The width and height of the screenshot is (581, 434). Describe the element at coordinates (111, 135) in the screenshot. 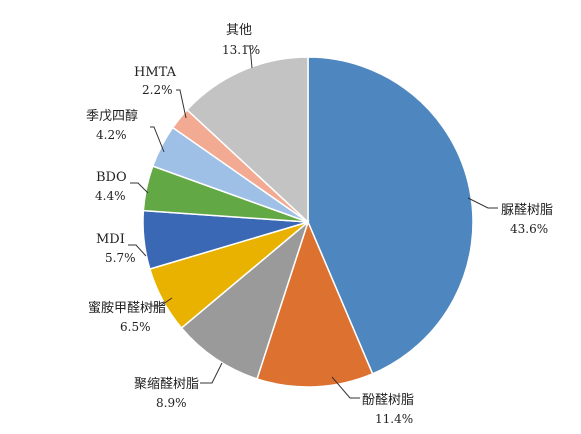

I see `slice-percent-label: 4.2%` at that location.